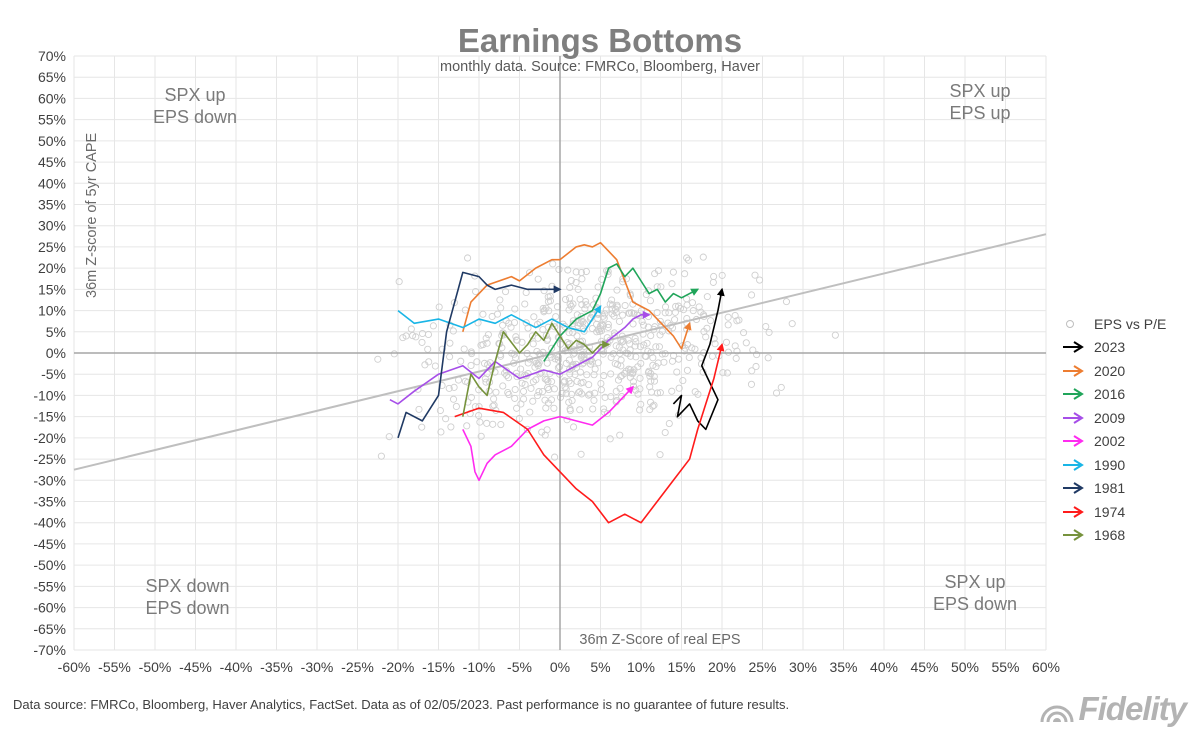  I want to click on y-tick-label: 10%, so click(52, 311).